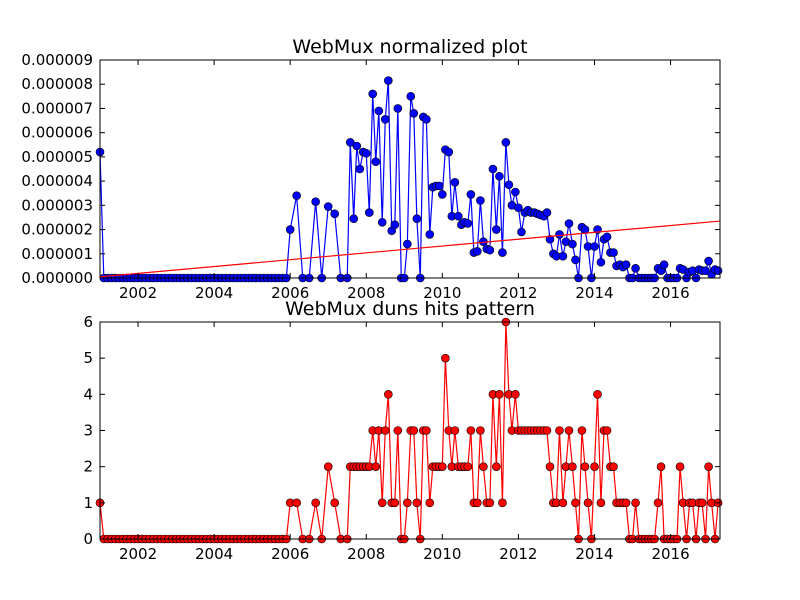 Image resolution: width=800 pixels, height=600 pixels. Describe the element at coordinates (88, 503) in the screenshot. I see `y-tick-label-1: 1` at that location.